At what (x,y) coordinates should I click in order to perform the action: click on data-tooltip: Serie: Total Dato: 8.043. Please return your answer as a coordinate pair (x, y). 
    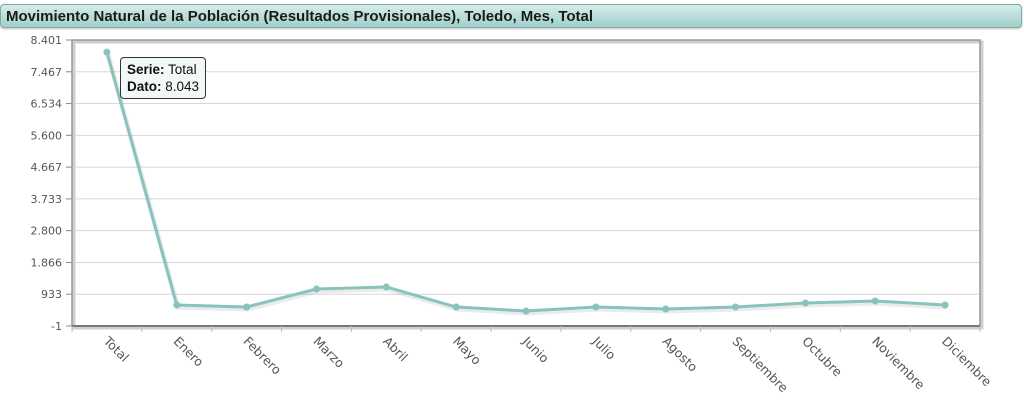
    Looking at the image, I should click on (163, 78).